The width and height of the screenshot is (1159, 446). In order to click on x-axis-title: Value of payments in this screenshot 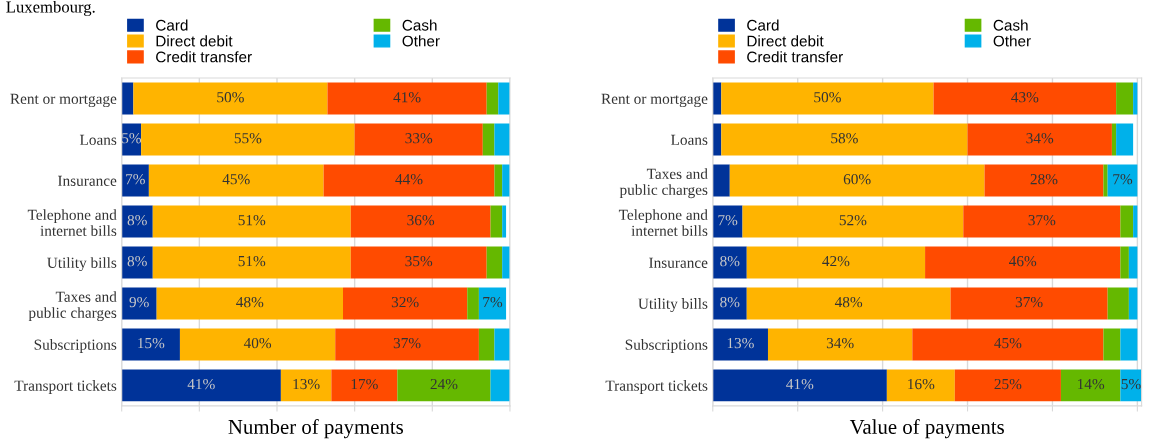, I will do `click(926, 429)`.